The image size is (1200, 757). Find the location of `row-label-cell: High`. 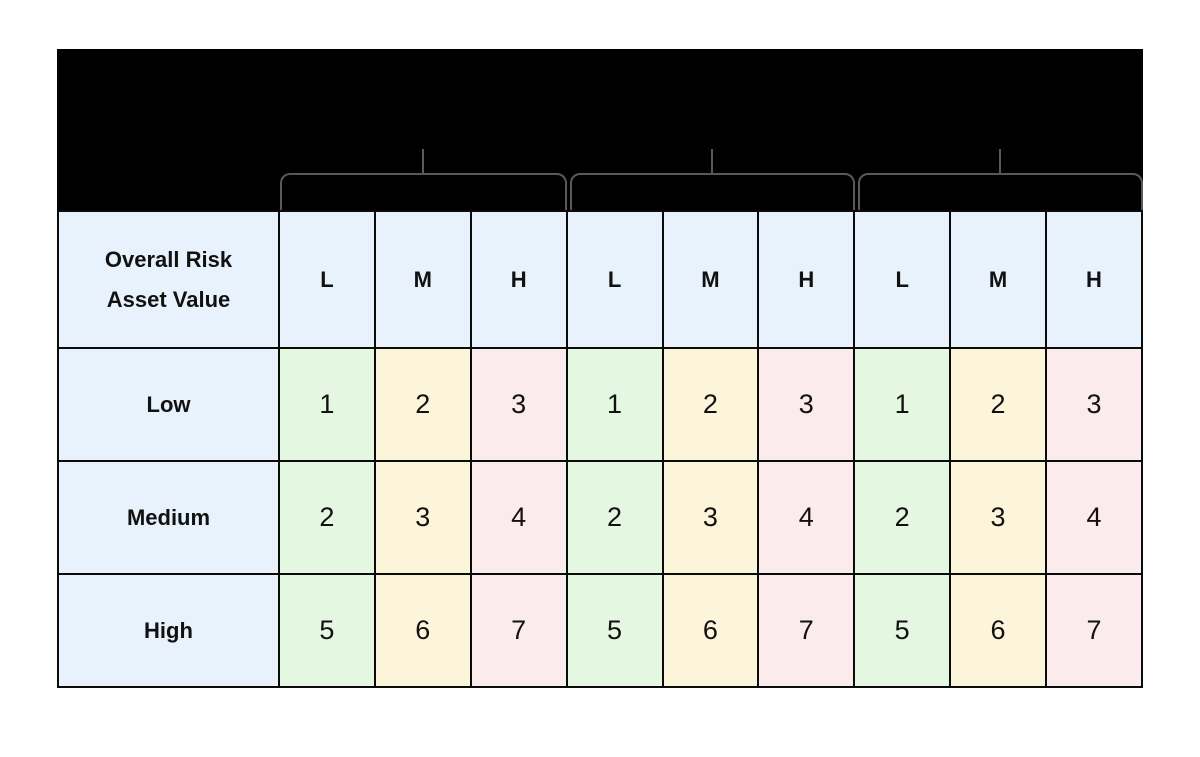

row-label-cell: High is located at coordinates (168, 630).